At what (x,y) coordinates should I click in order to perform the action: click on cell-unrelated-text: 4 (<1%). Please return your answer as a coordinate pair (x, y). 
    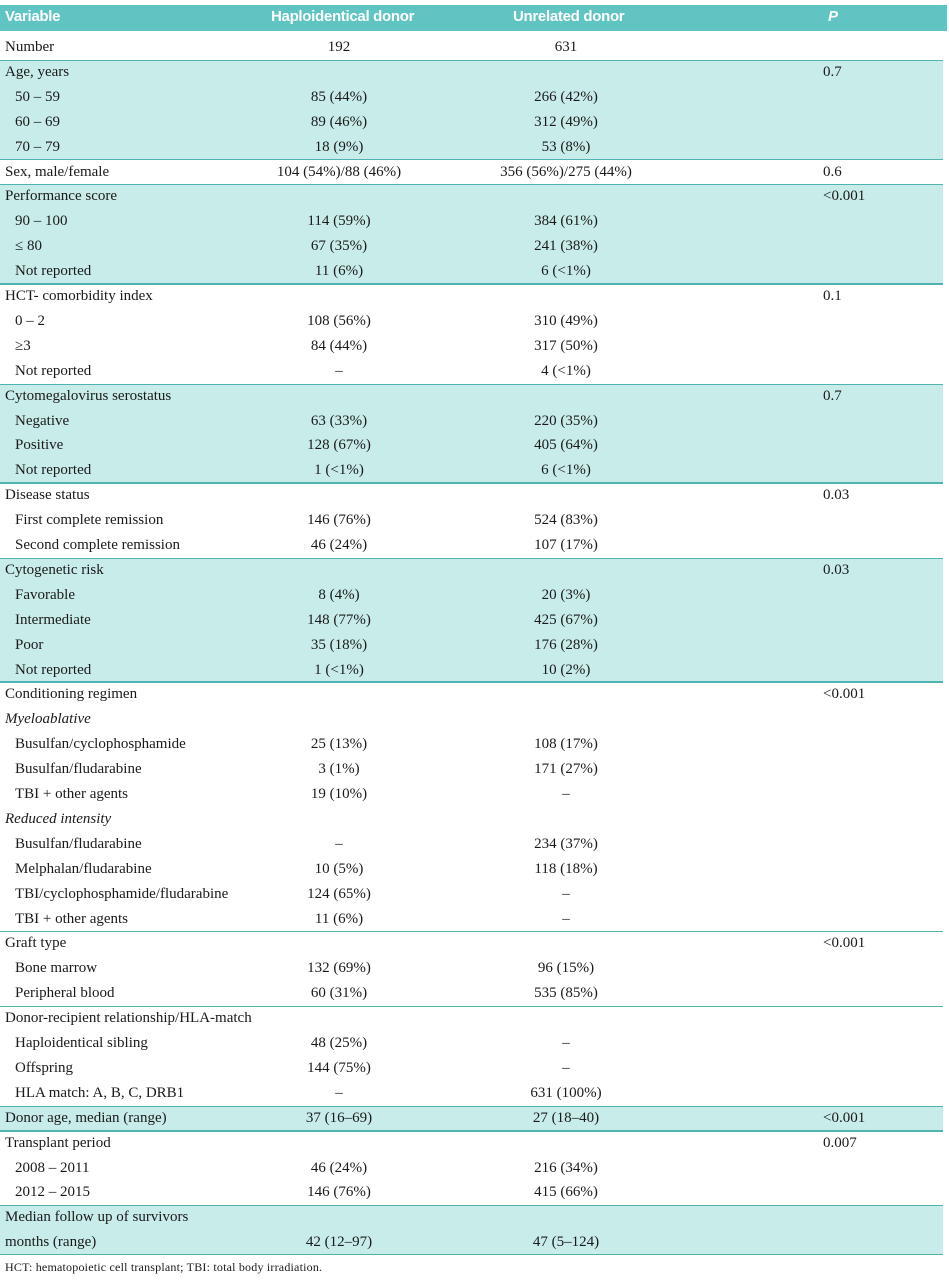
    Looking at the image, I should click on (566, 370).